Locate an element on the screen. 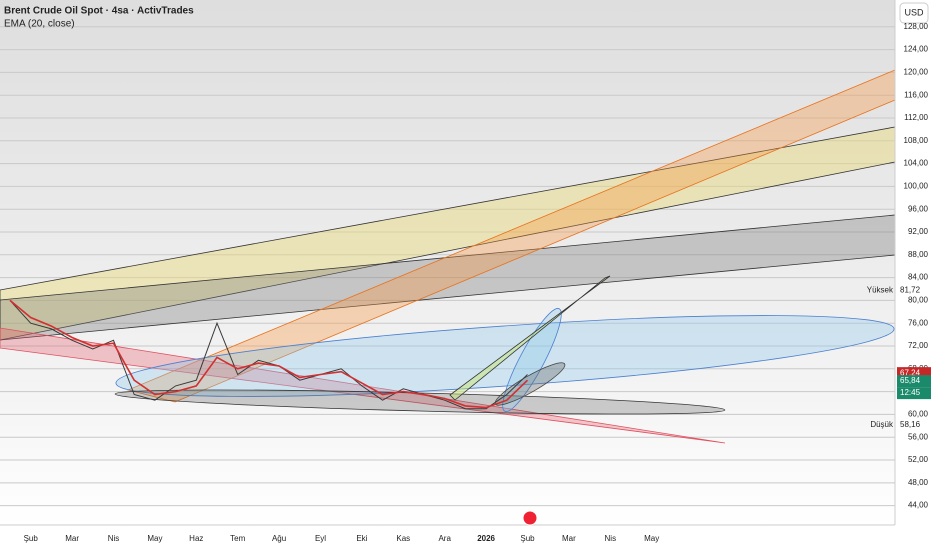 The image size is (932, 550). y-tick-label: 44,00 is located at coordinates (918, 505).